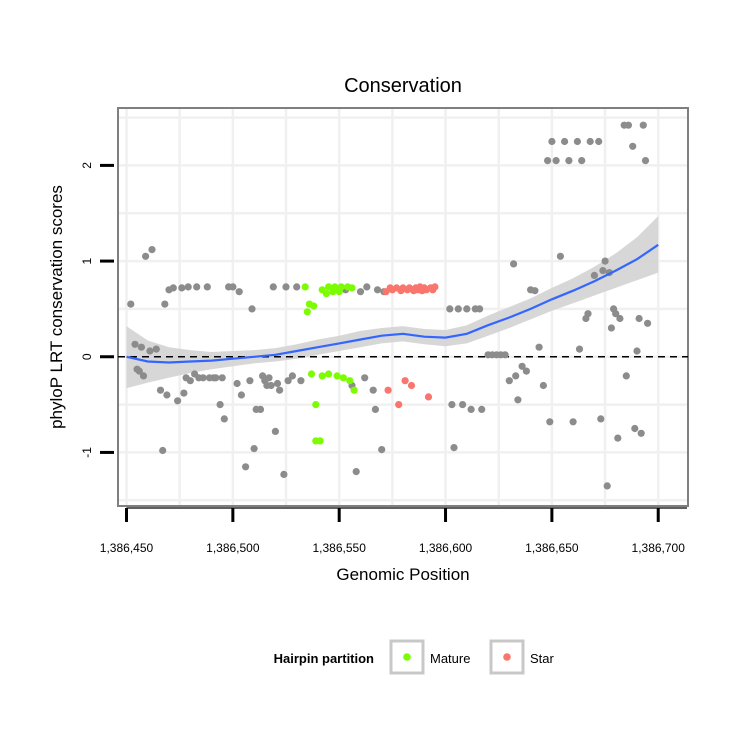 The image size is (750, 755). Describe the element at coordinates (659, 548) in the screenshot. I see `x-tick-label: 1,386,700` at that location.